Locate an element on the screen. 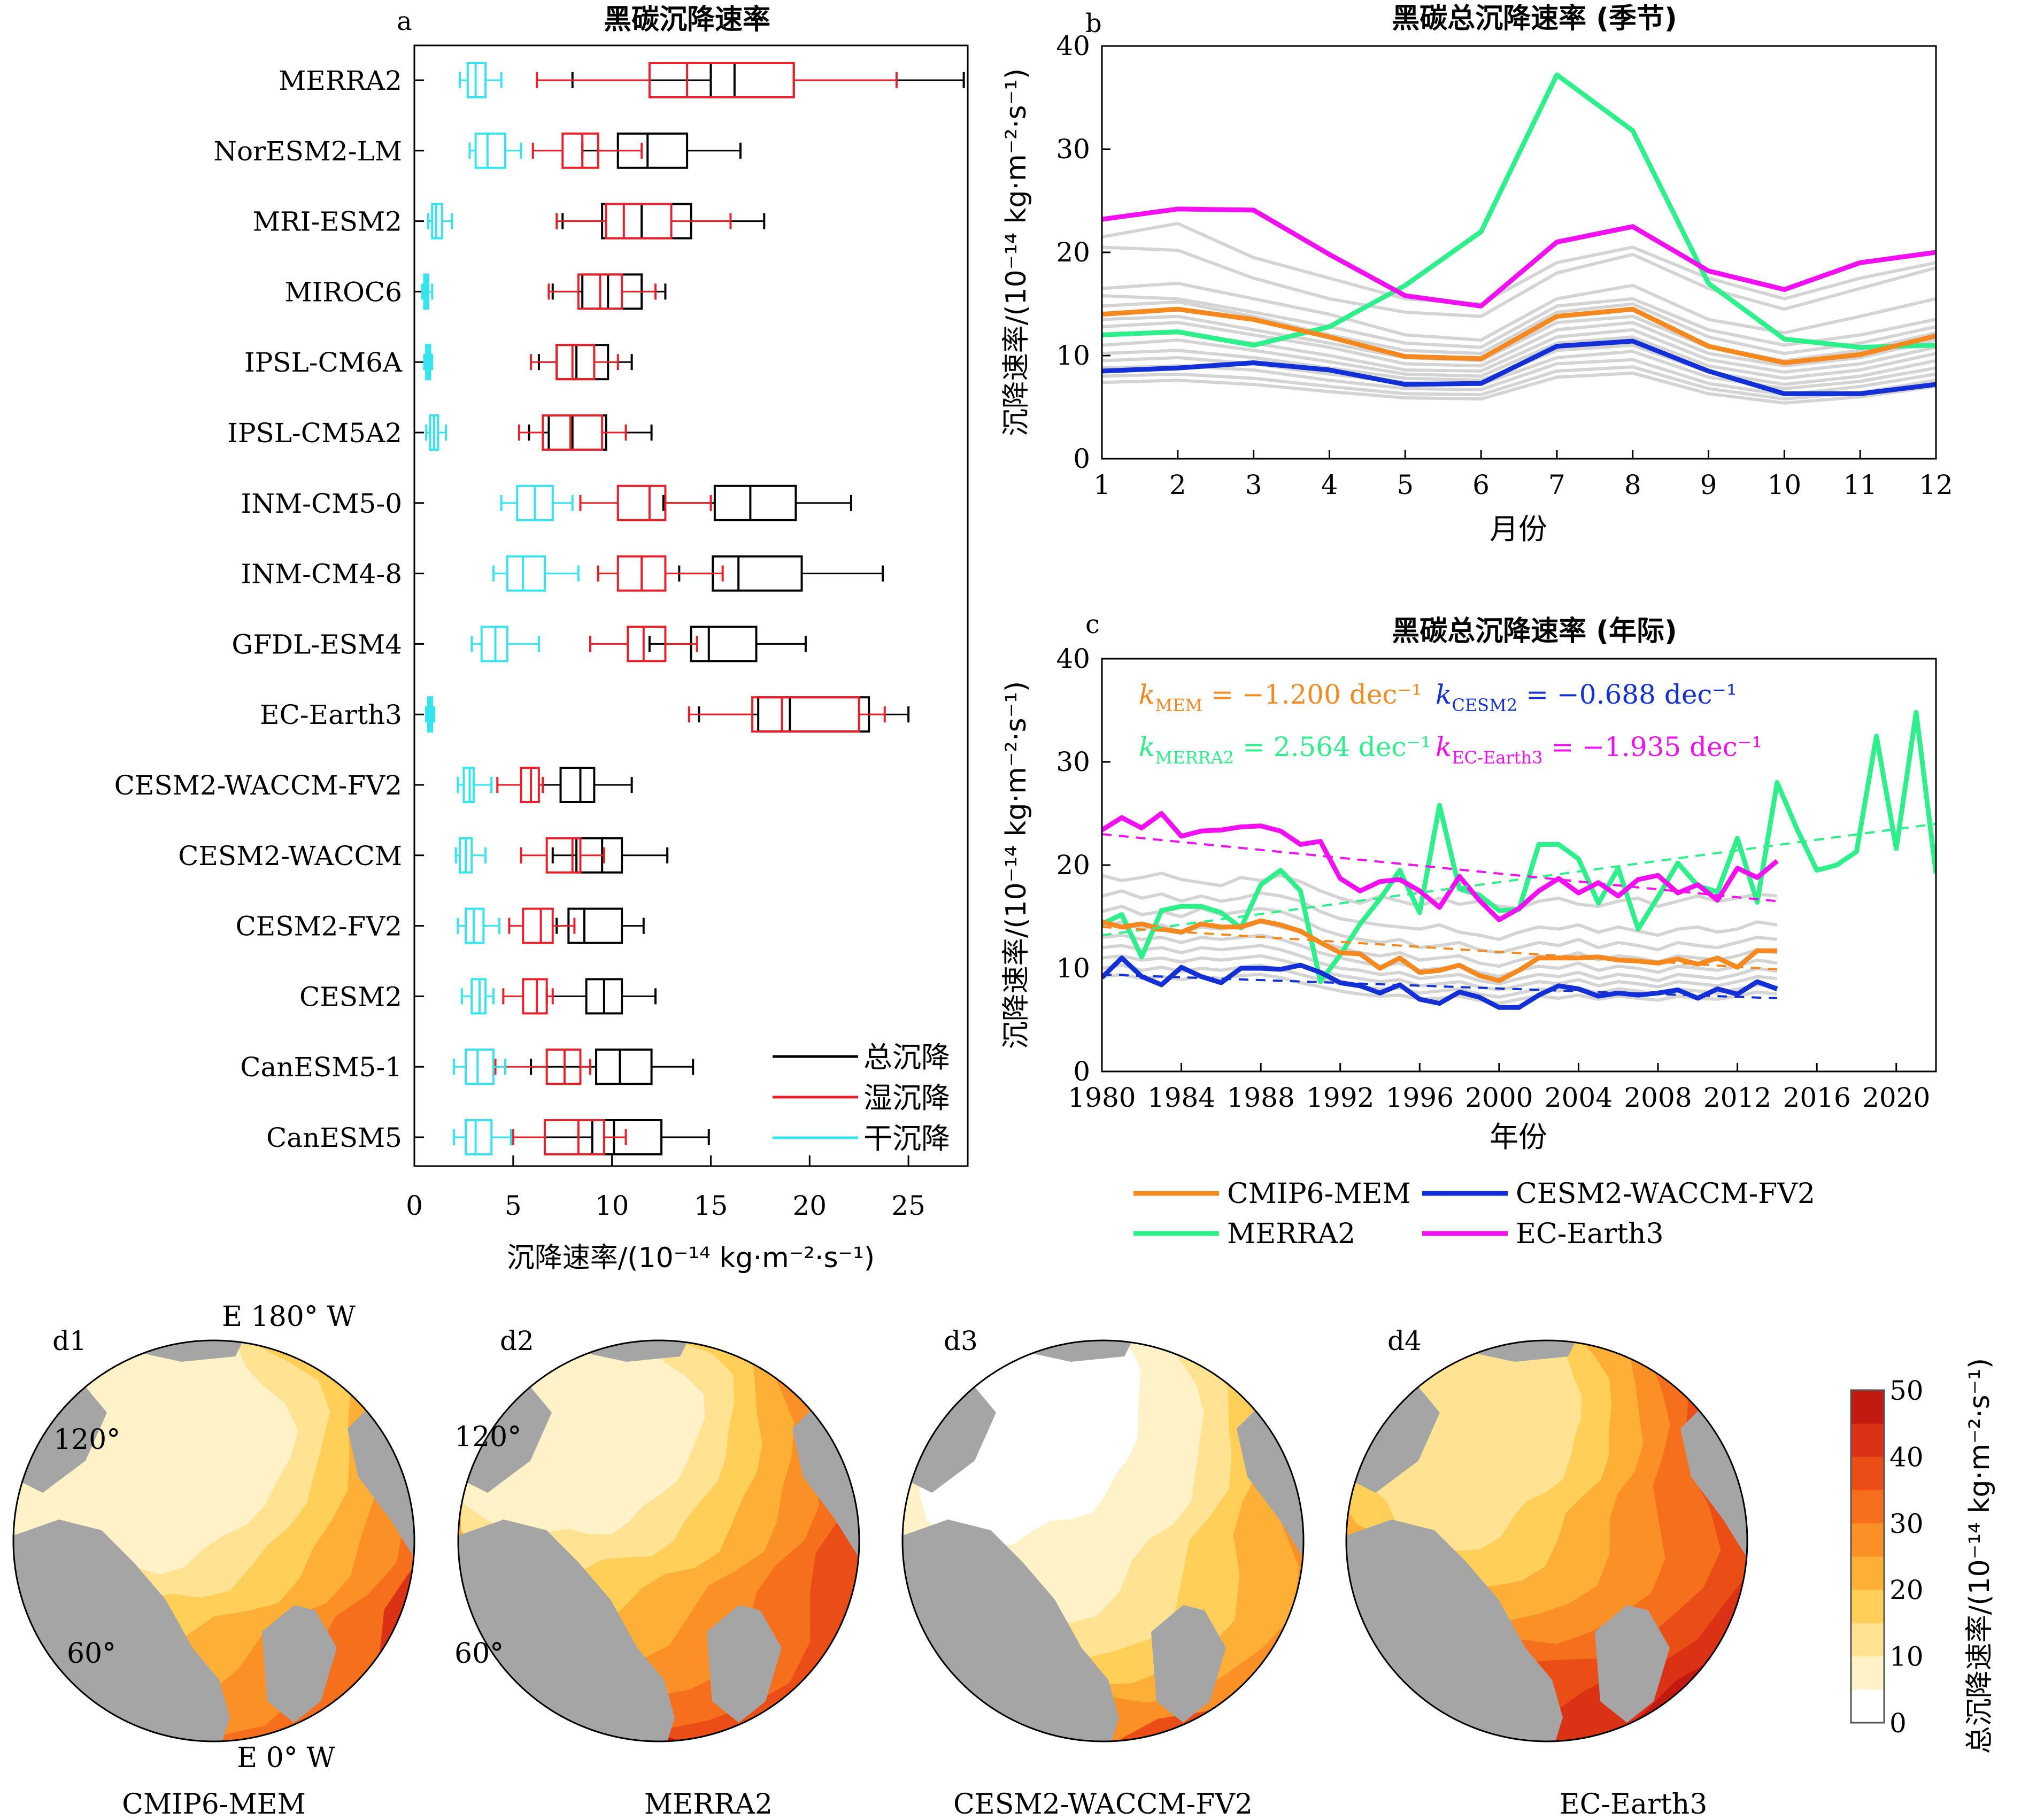 This screenshot has height=1820, width=2021. b-xtick-label: 7 is located at coordinates (1556, 484).